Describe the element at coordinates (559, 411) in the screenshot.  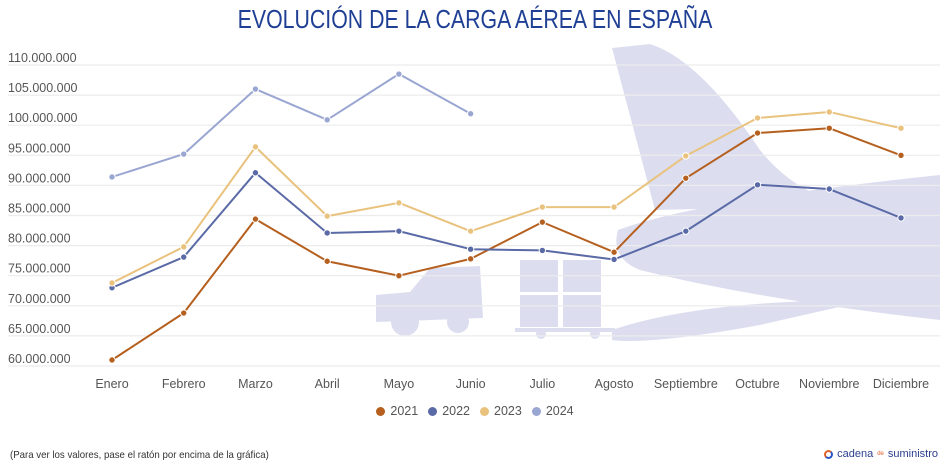
I see `legend-label: 2024` at that location.